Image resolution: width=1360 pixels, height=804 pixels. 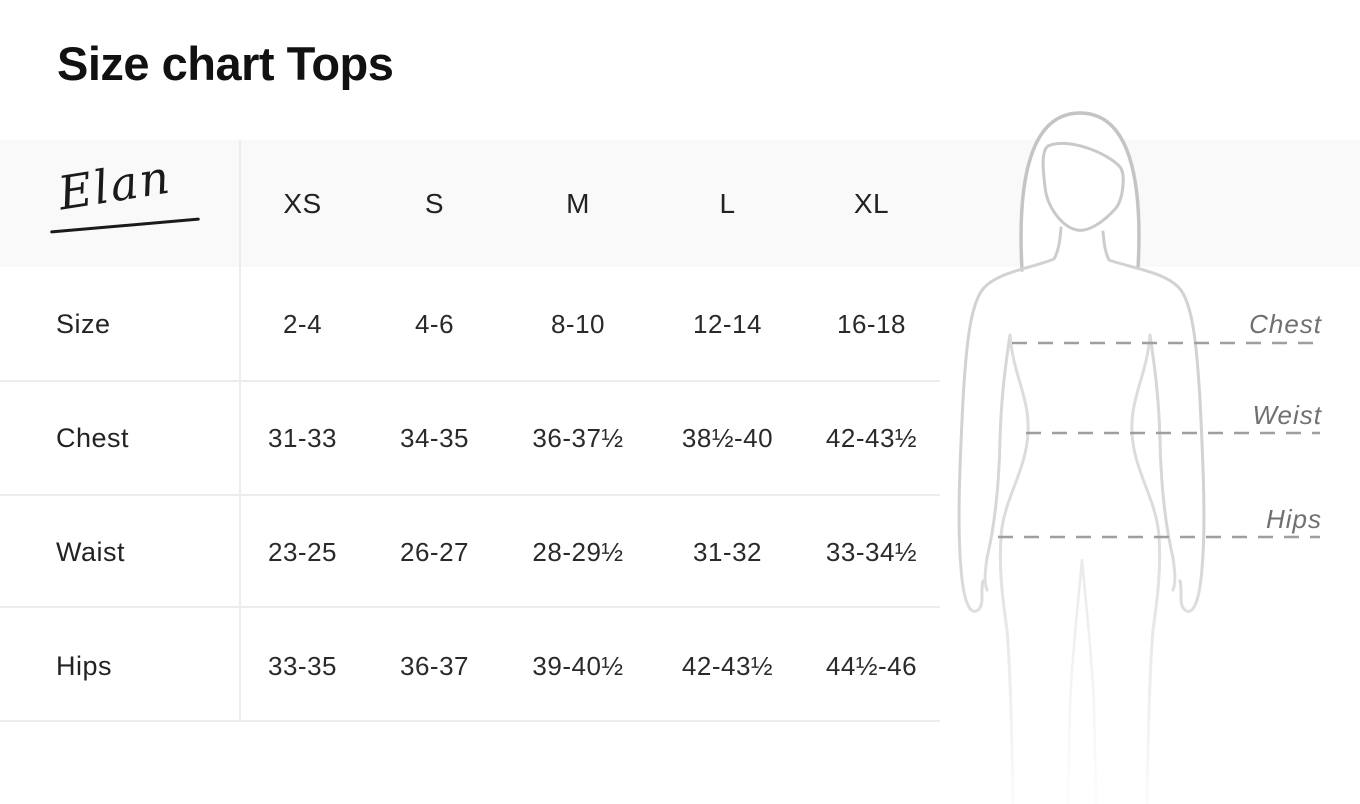 I want to click on column-header-xl: XL, so click(x=871, y=203).